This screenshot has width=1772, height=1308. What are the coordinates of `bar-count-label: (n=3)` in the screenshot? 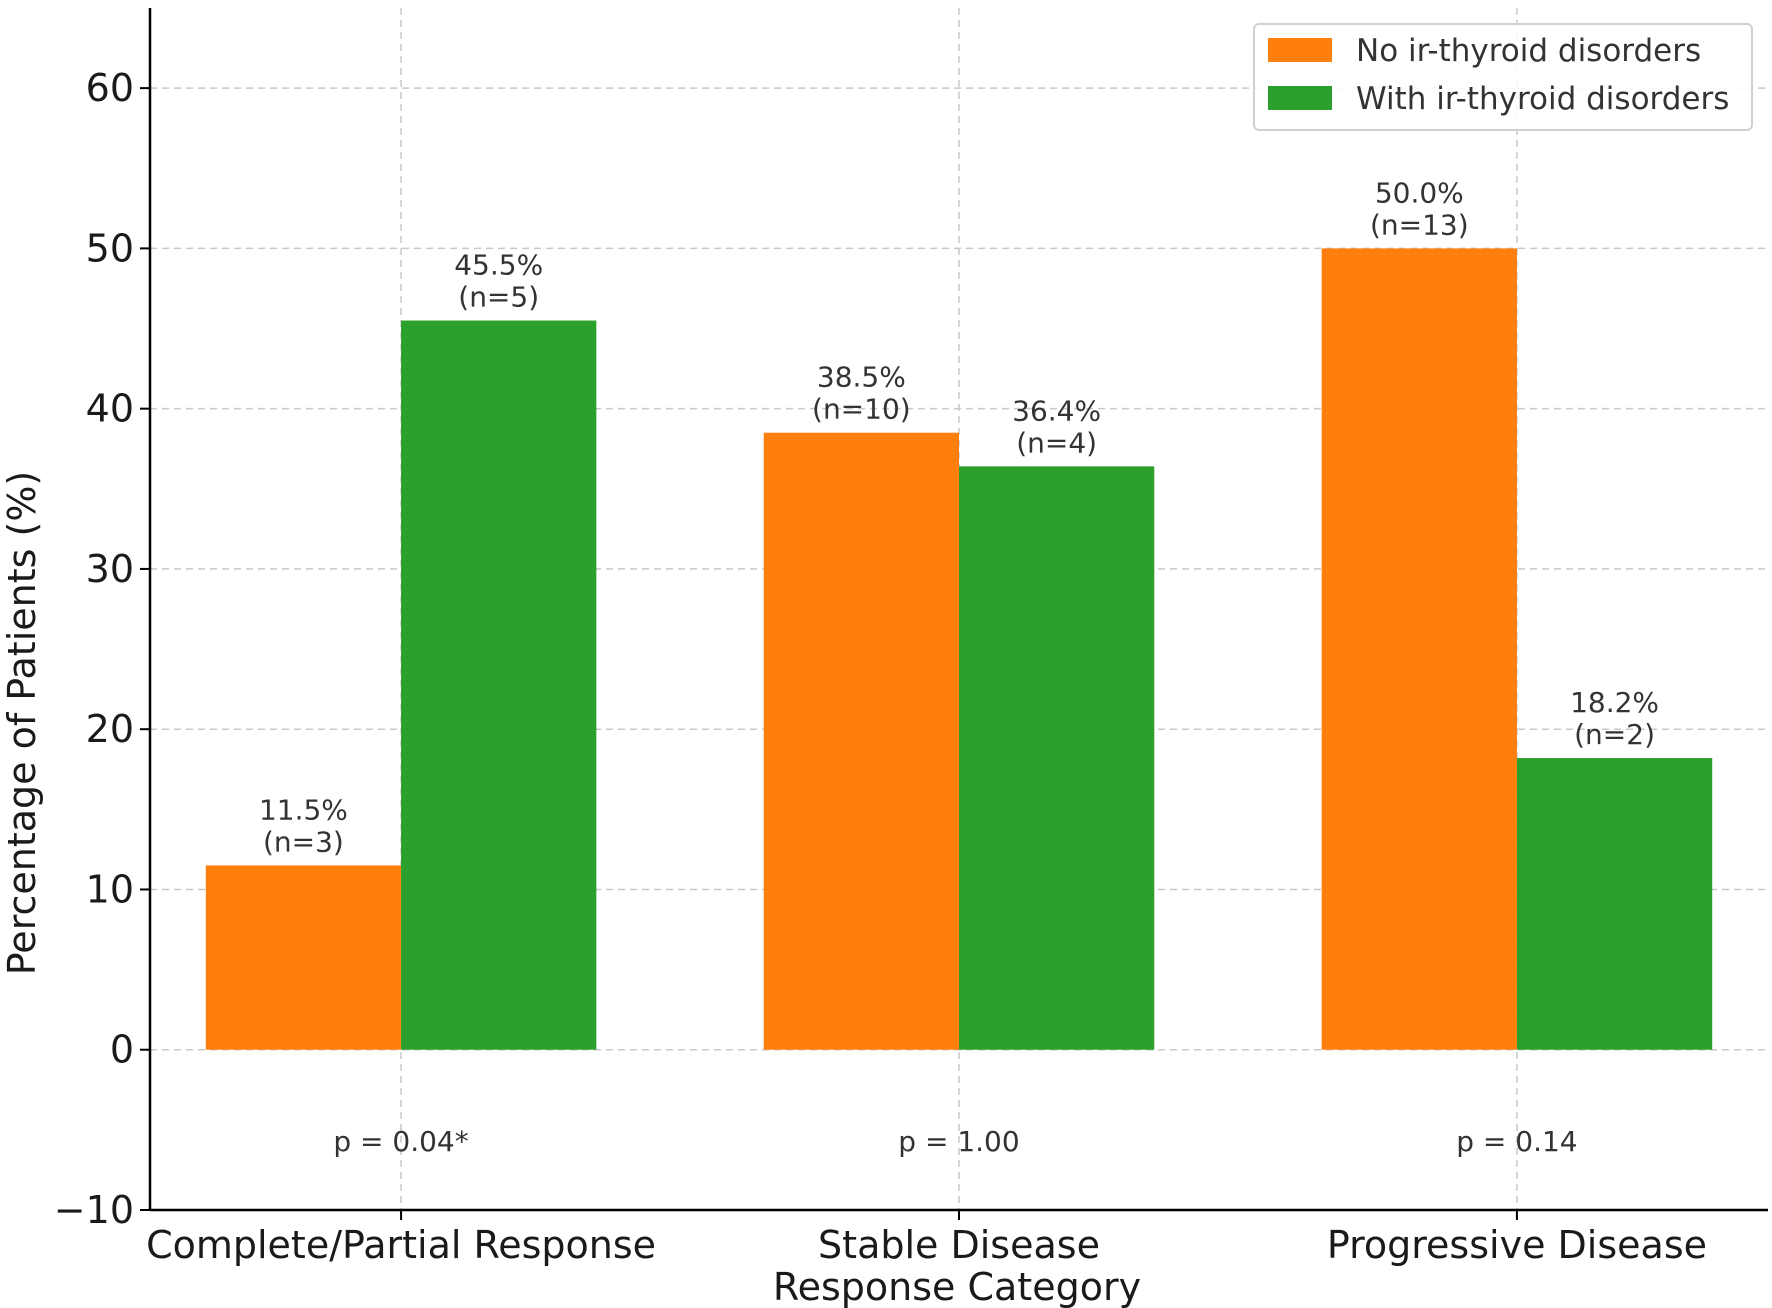 It's located at (303, 841).